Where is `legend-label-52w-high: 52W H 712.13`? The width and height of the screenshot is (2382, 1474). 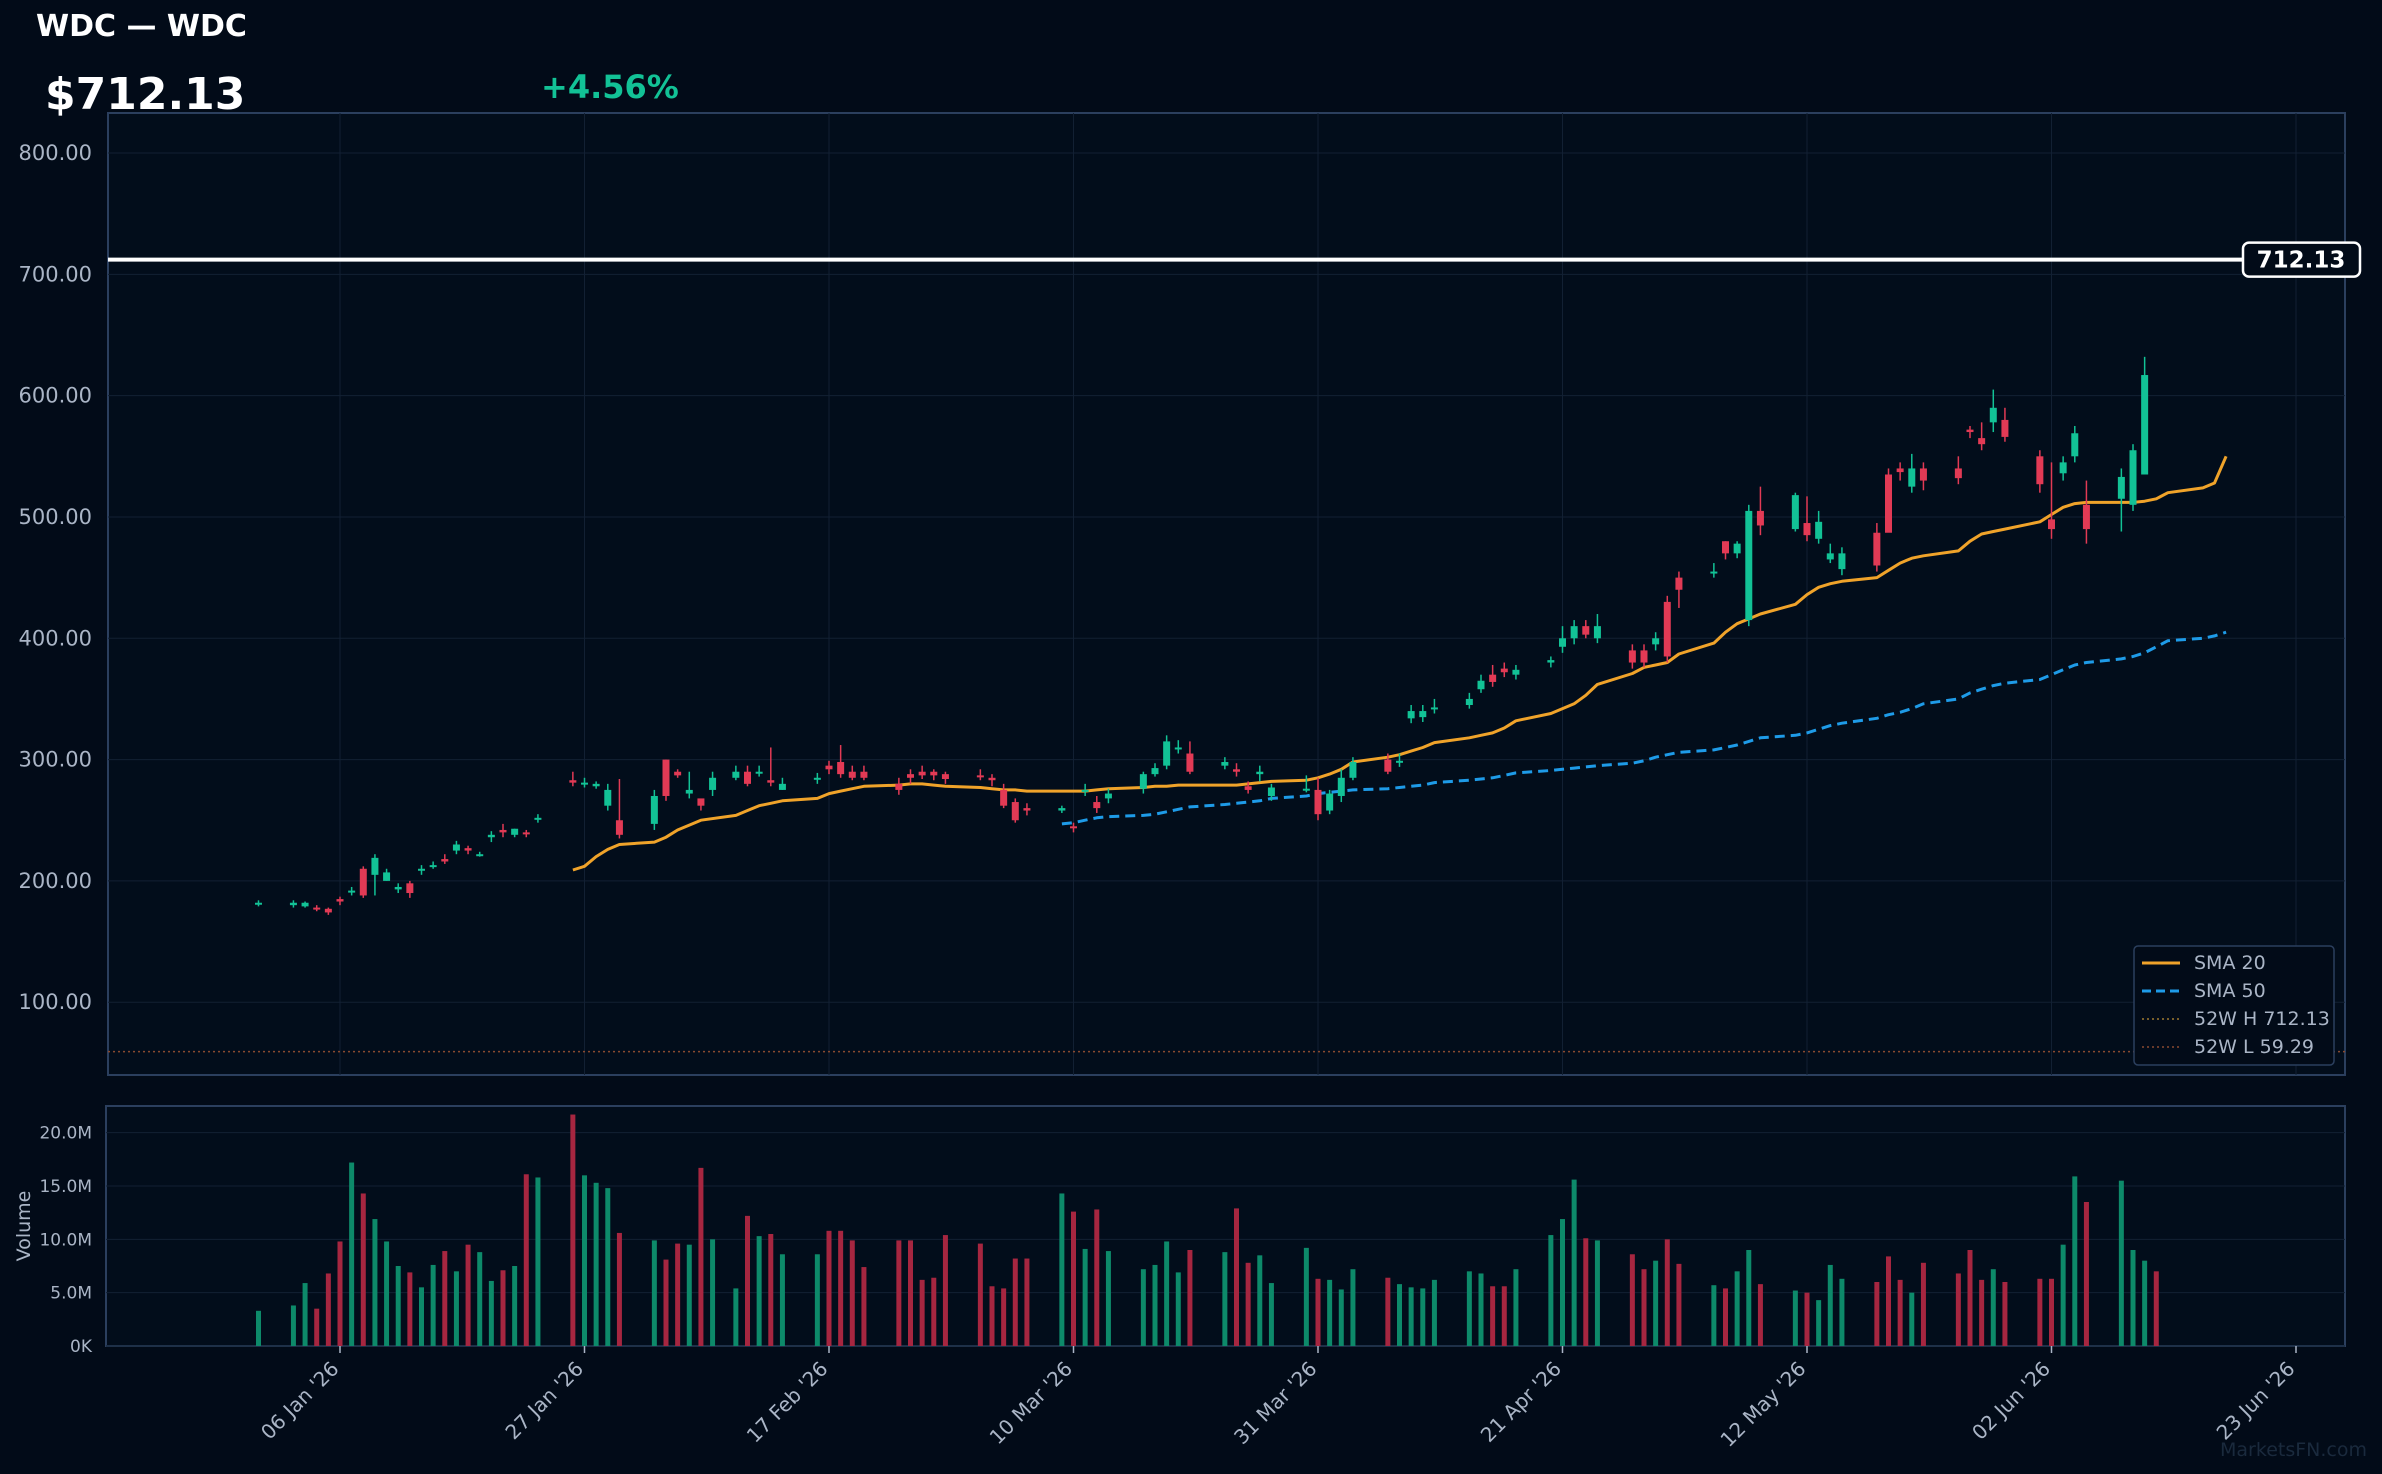 legend-label-52w-high: 52W H 712.13 is located at coordinates (2262, 1019).